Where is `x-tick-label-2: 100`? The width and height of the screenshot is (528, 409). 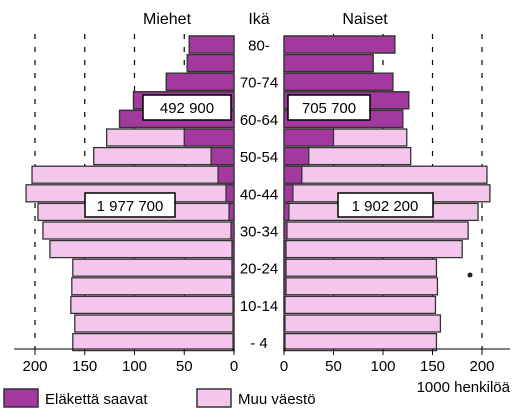
x-tick-label-2: 100 is located at coordinates (134, 366).